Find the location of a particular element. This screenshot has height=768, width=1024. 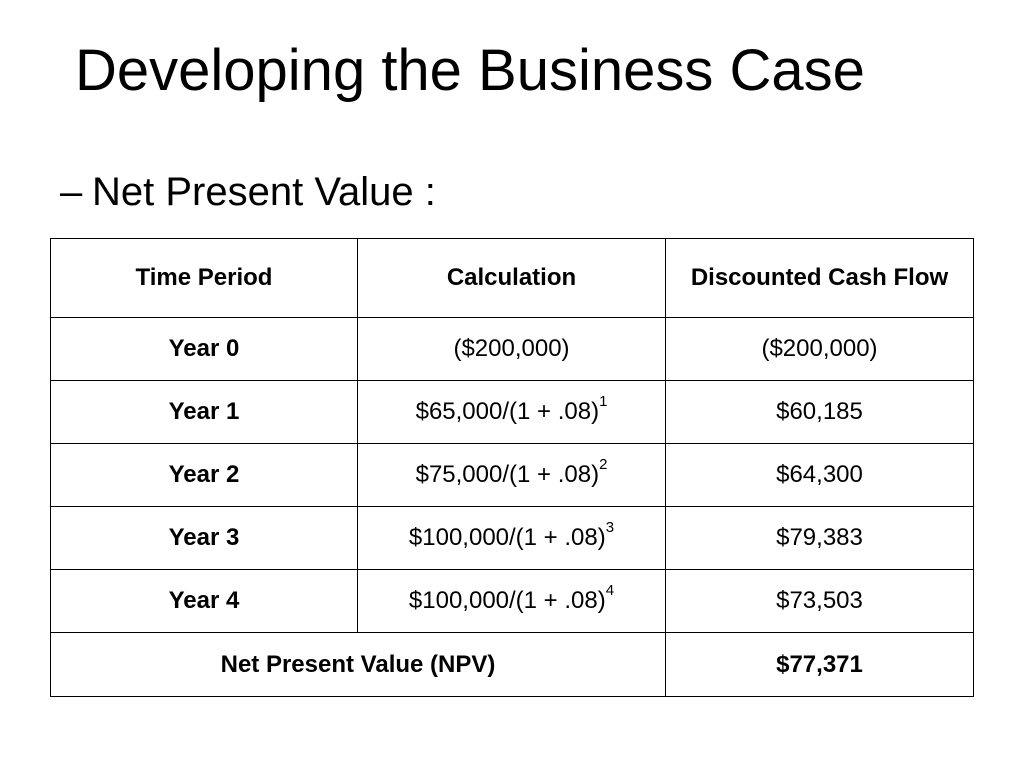

table-row: Year 2 $75,000/(1 + .08)2 $64,300 is located at coordinates (512, 475).